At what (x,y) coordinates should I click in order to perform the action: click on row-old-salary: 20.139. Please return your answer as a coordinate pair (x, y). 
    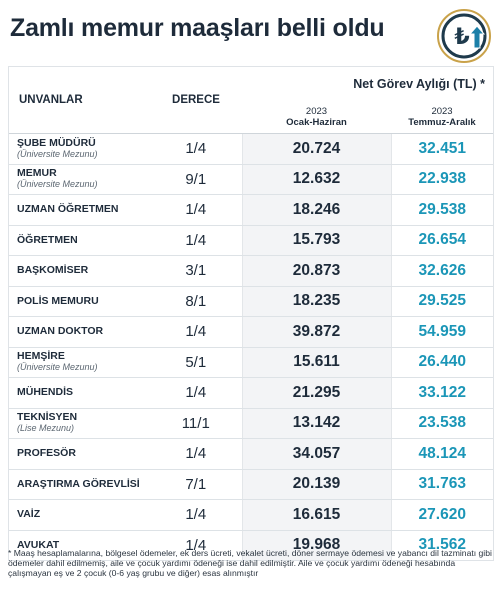
    Looking at the image, I should click on (316, 484).